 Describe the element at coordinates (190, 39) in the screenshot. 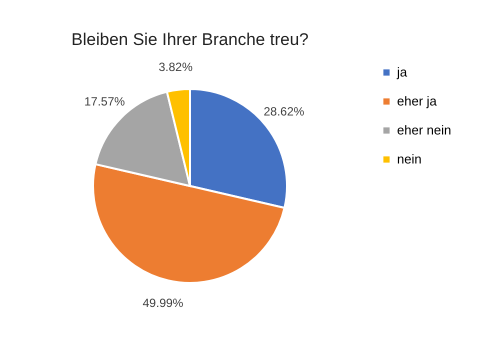

I see `chart-title: Bleiben Sie Ihrer Branche treu?` at that location.